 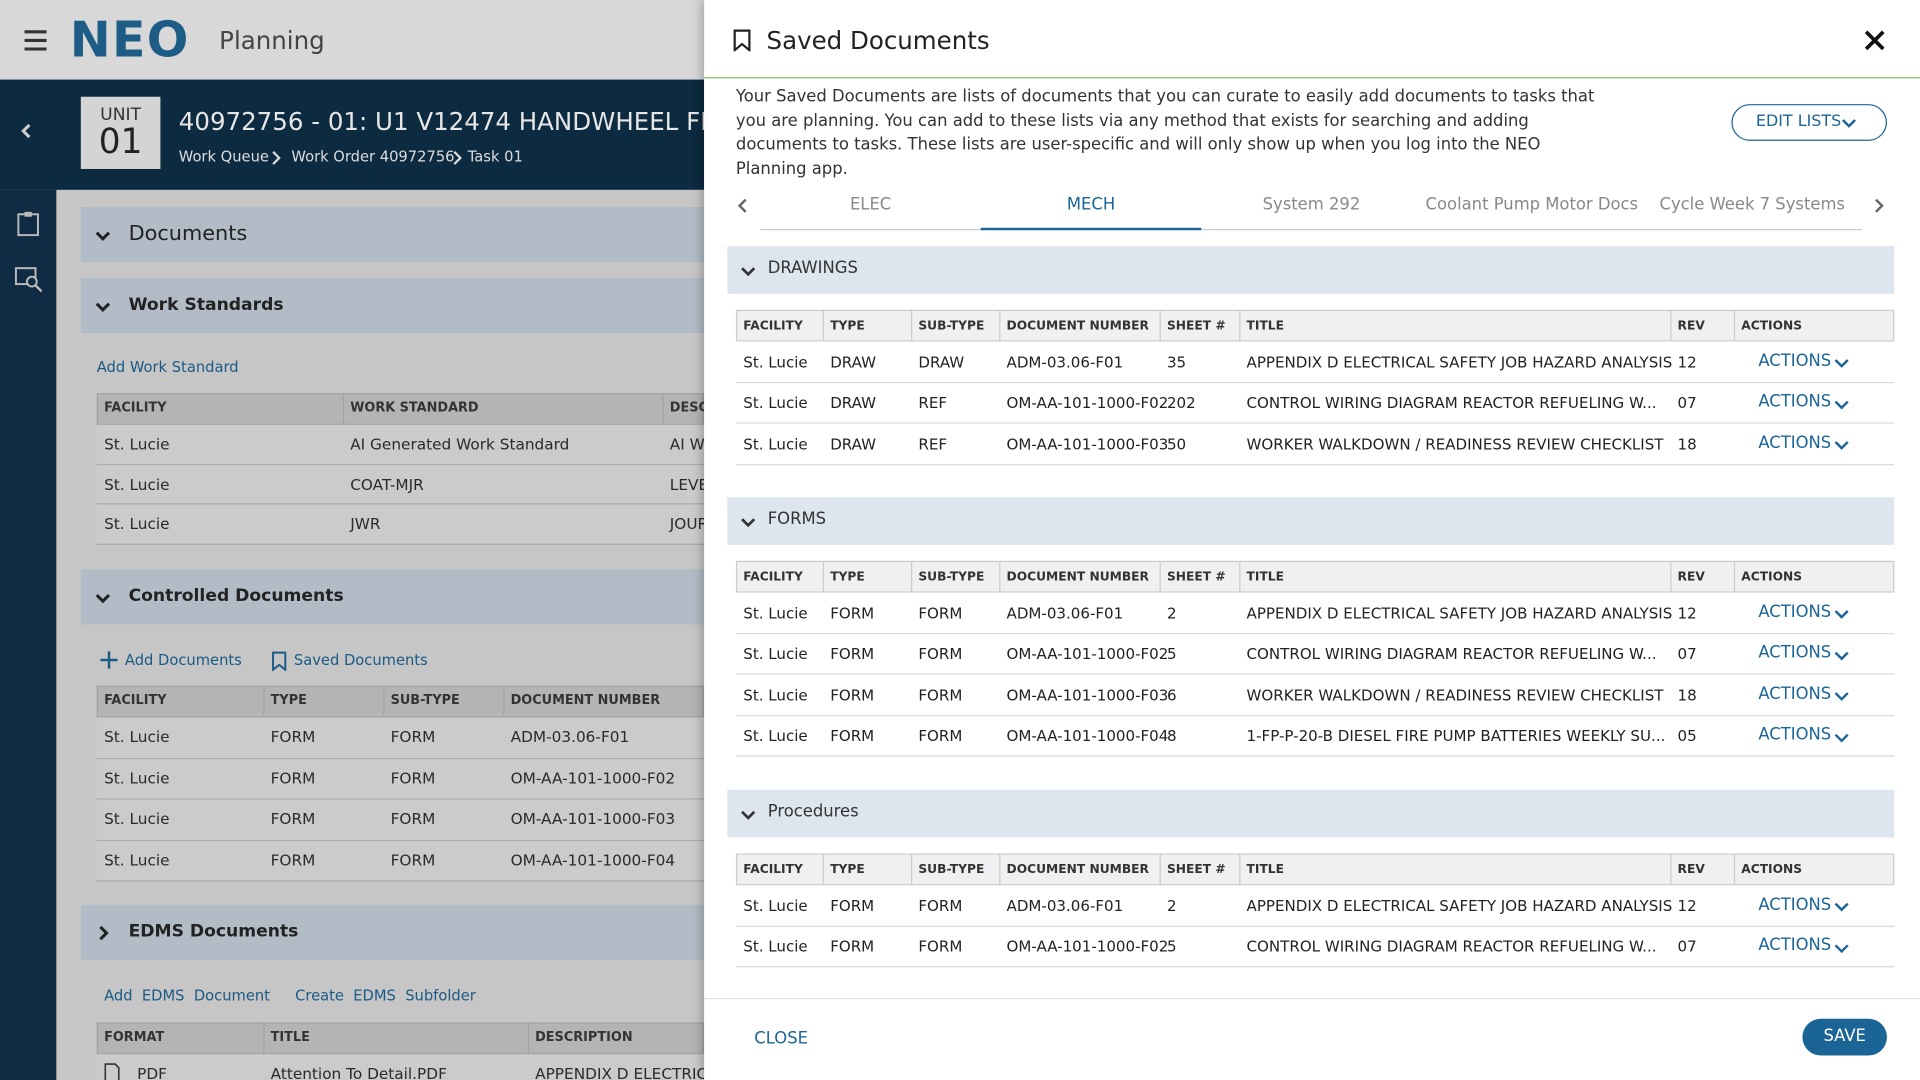 What do you see at coordinates (1091, 229) in the screenshot?
I see `active-tab-indicator` at bounding box center [1091, 229].